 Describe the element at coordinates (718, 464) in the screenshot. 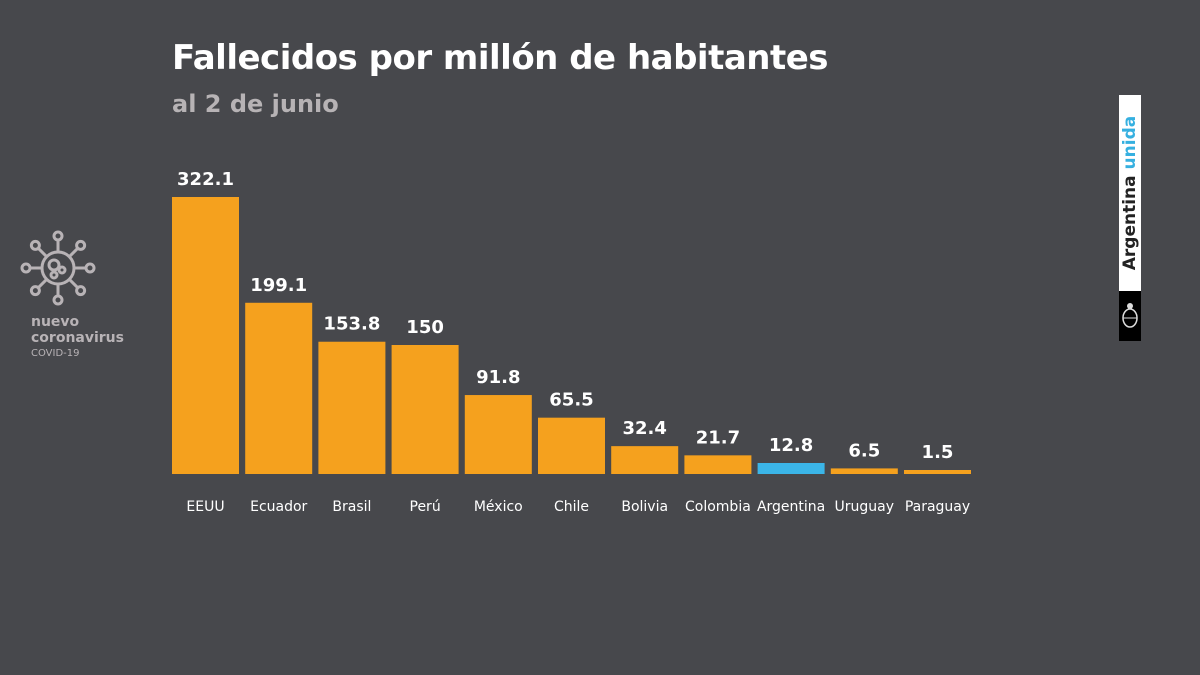

I see `bar-colombia` at that location.